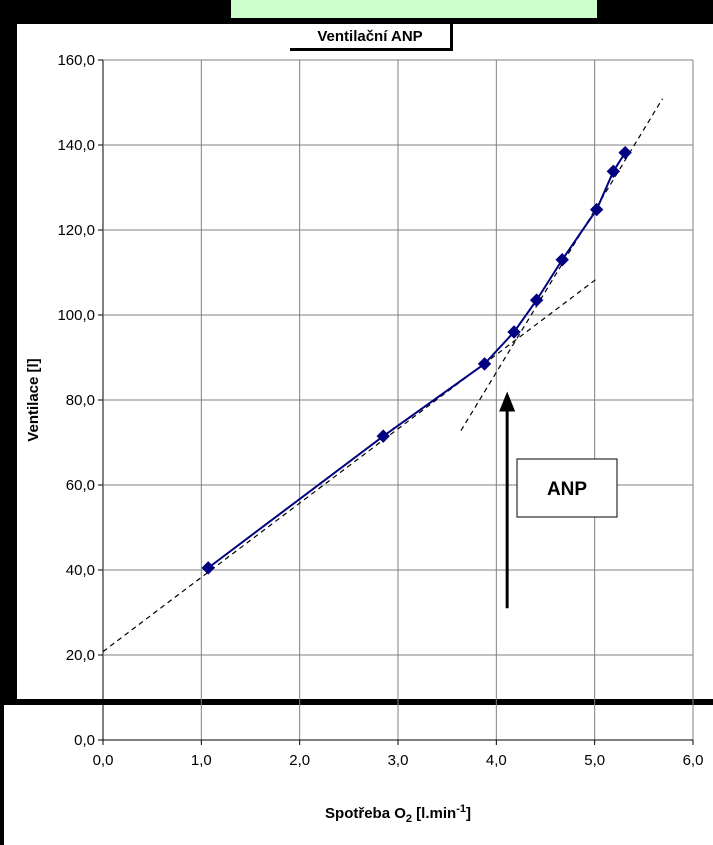  What do you see at coordinates (33, 399) in the screenshot?
I see `y-axis-label: Ventilace [l]` at bounding box center [33, 399].